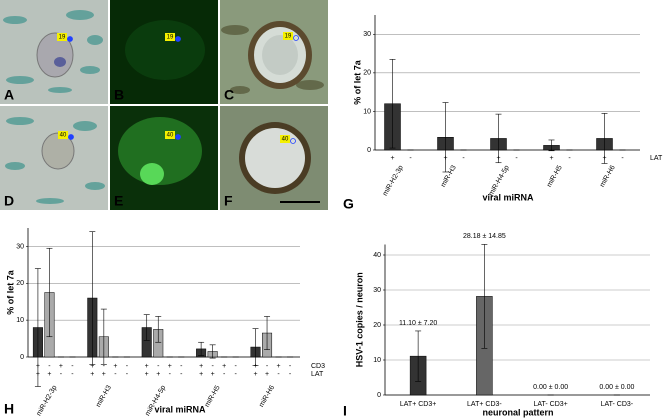 The height and width of the screenshot is (419, 664). I want to click on x-tick-label: LAT+ CD3-, so click(484, 404).